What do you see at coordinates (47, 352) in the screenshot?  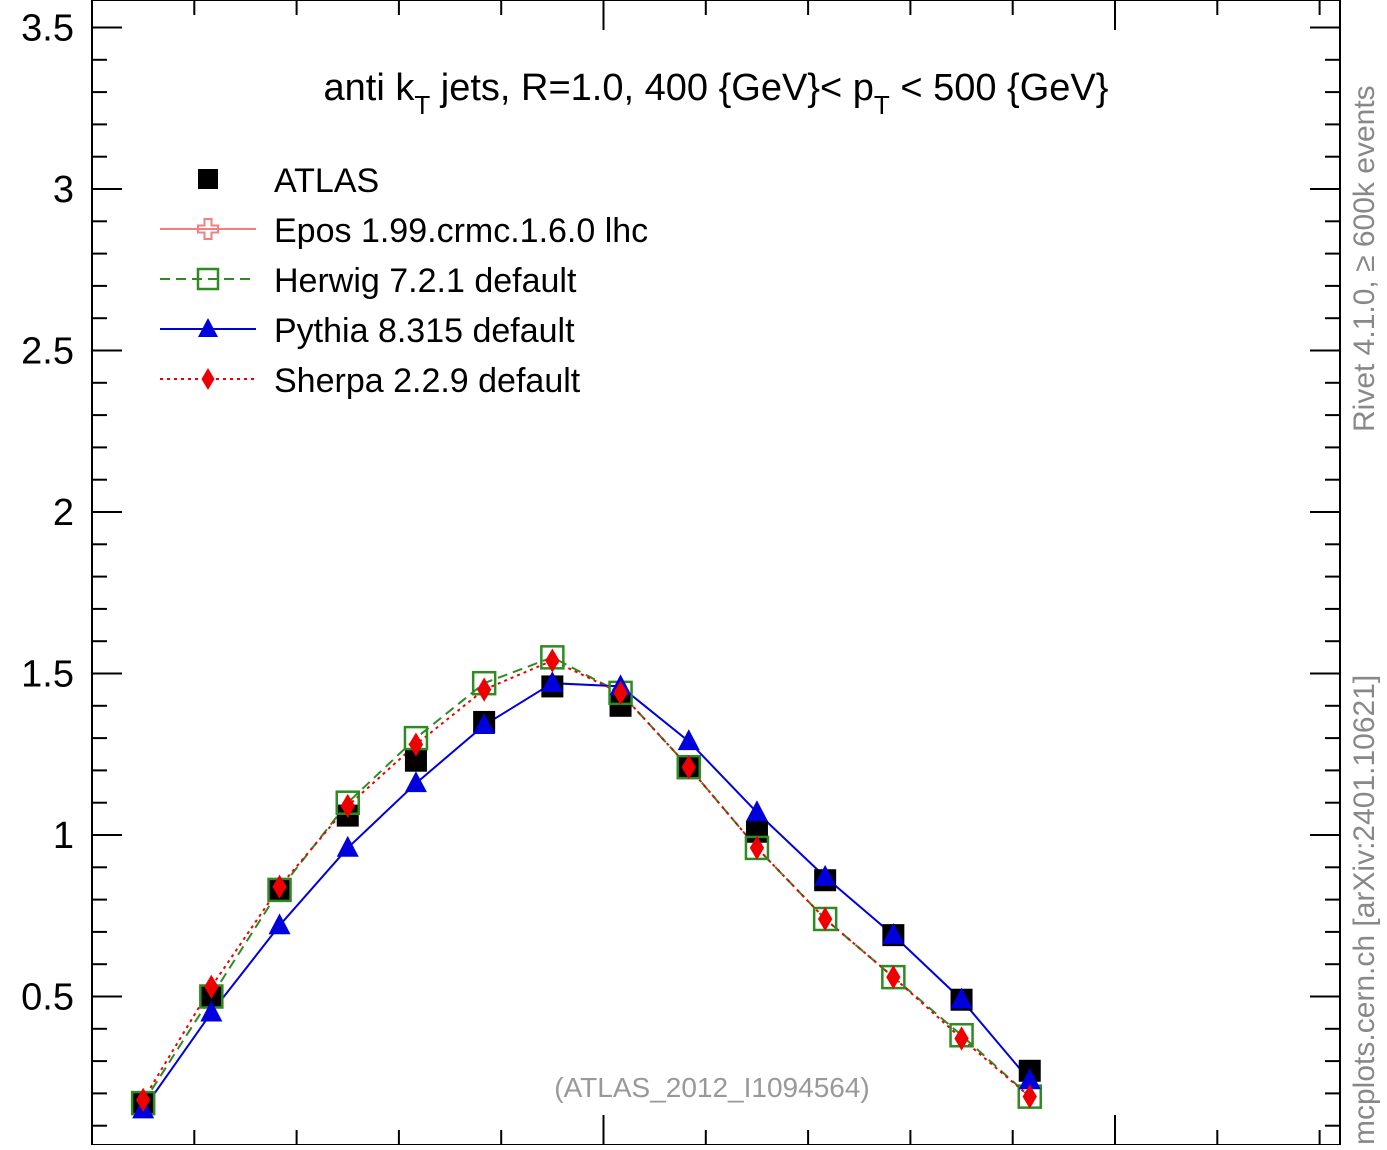 I see `y-tick-label: 2.5` at bounding box center [47, 352].